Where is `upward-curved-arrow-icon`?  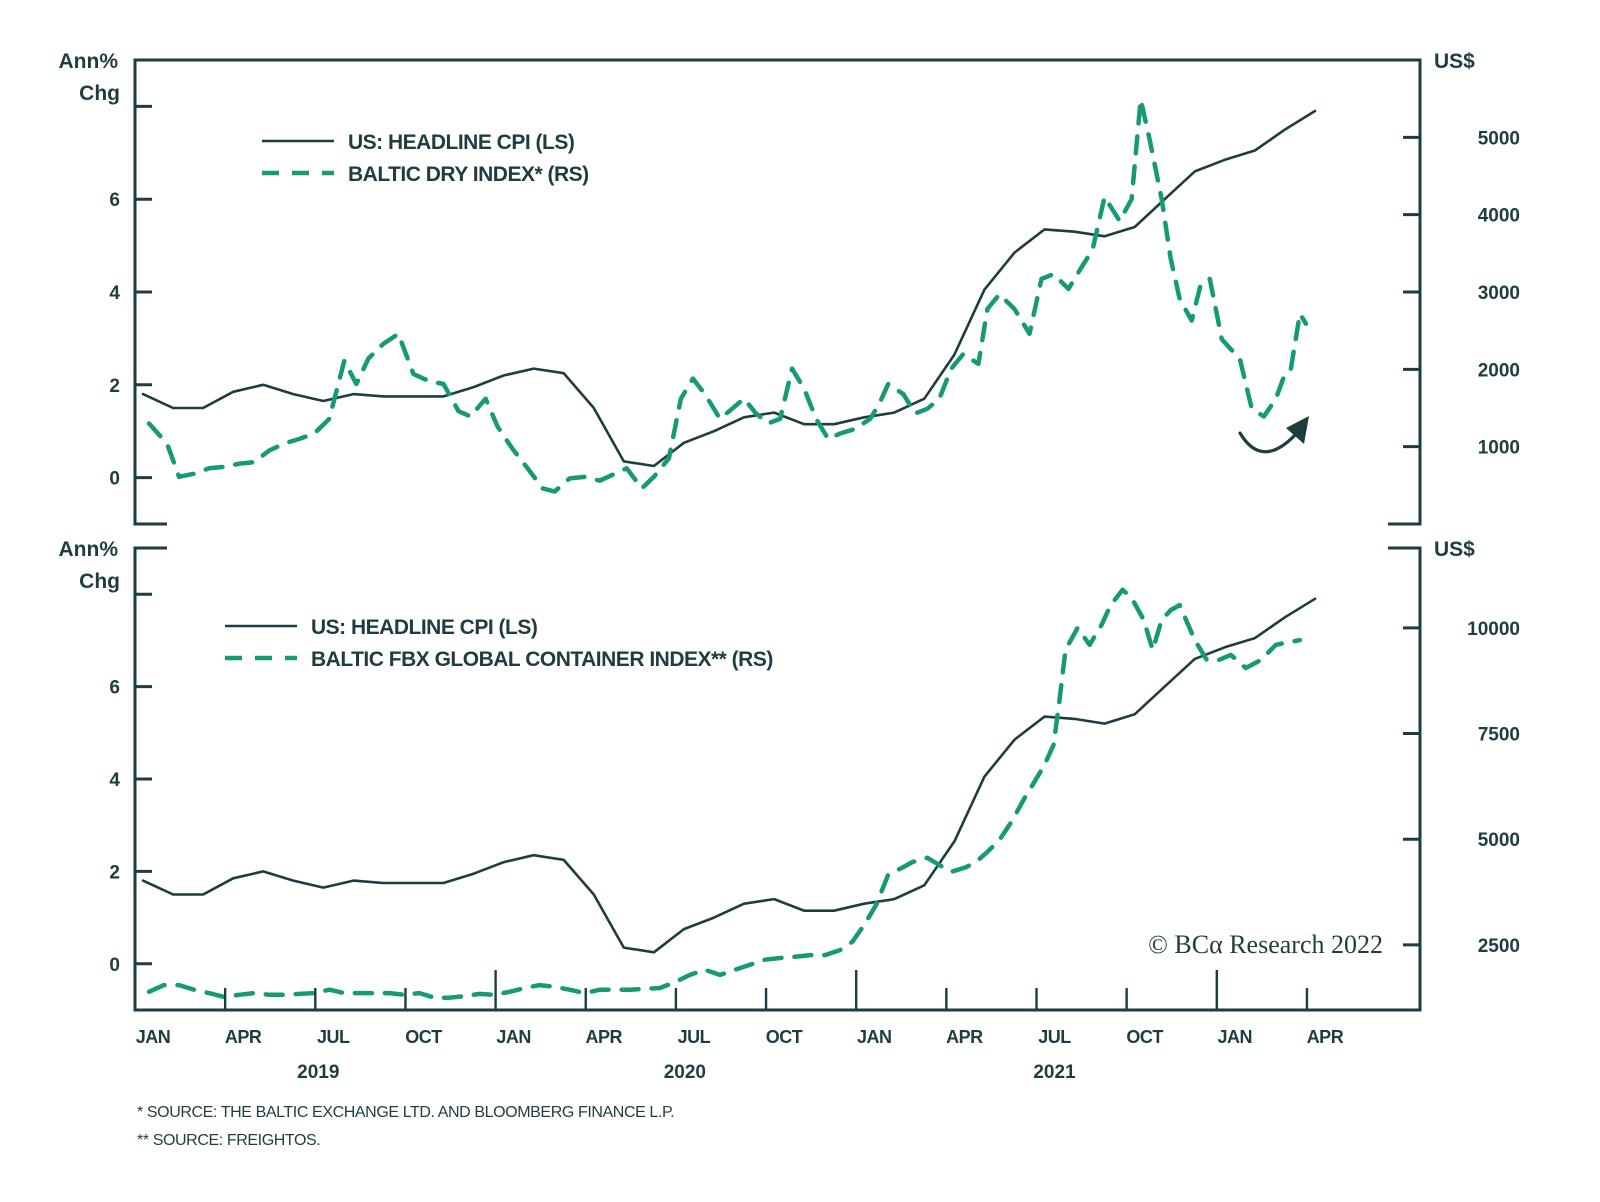
upward-curved-arrow-icon is located at coordinates (1268, 442).